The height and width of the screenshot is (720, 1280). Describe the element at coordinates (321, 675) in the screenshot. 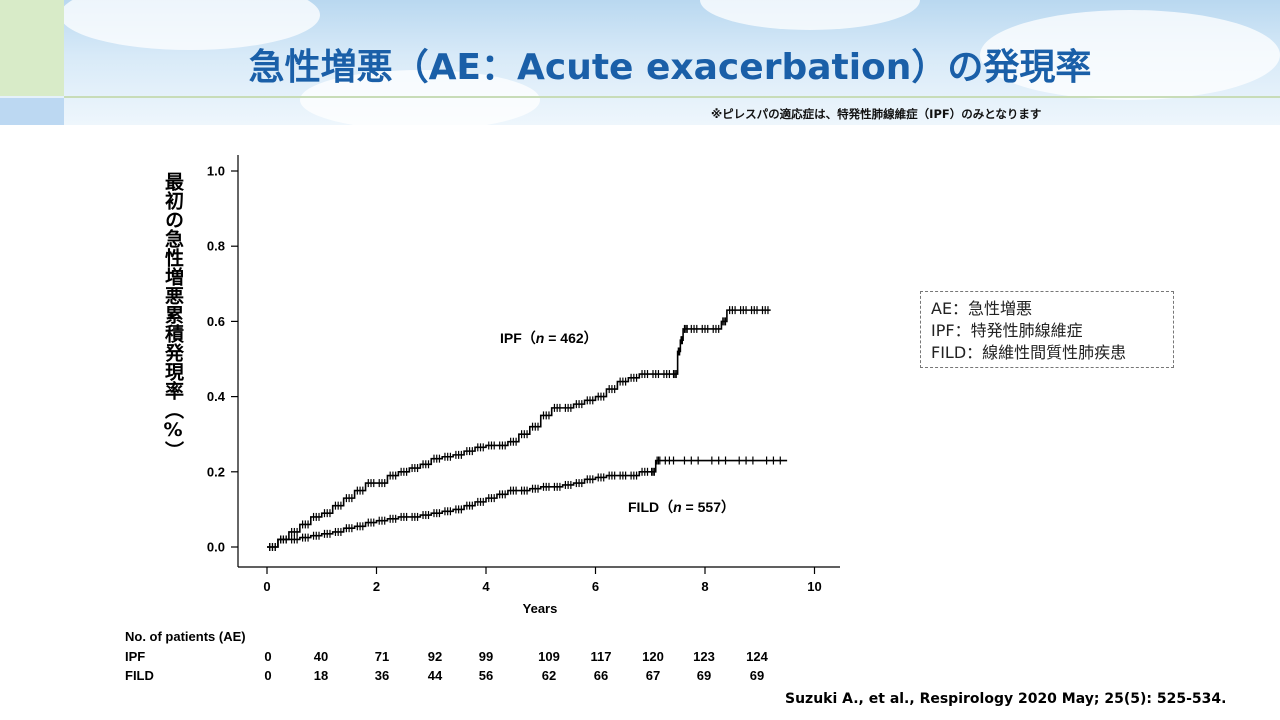

I see `risk-cell: 18` at that location.